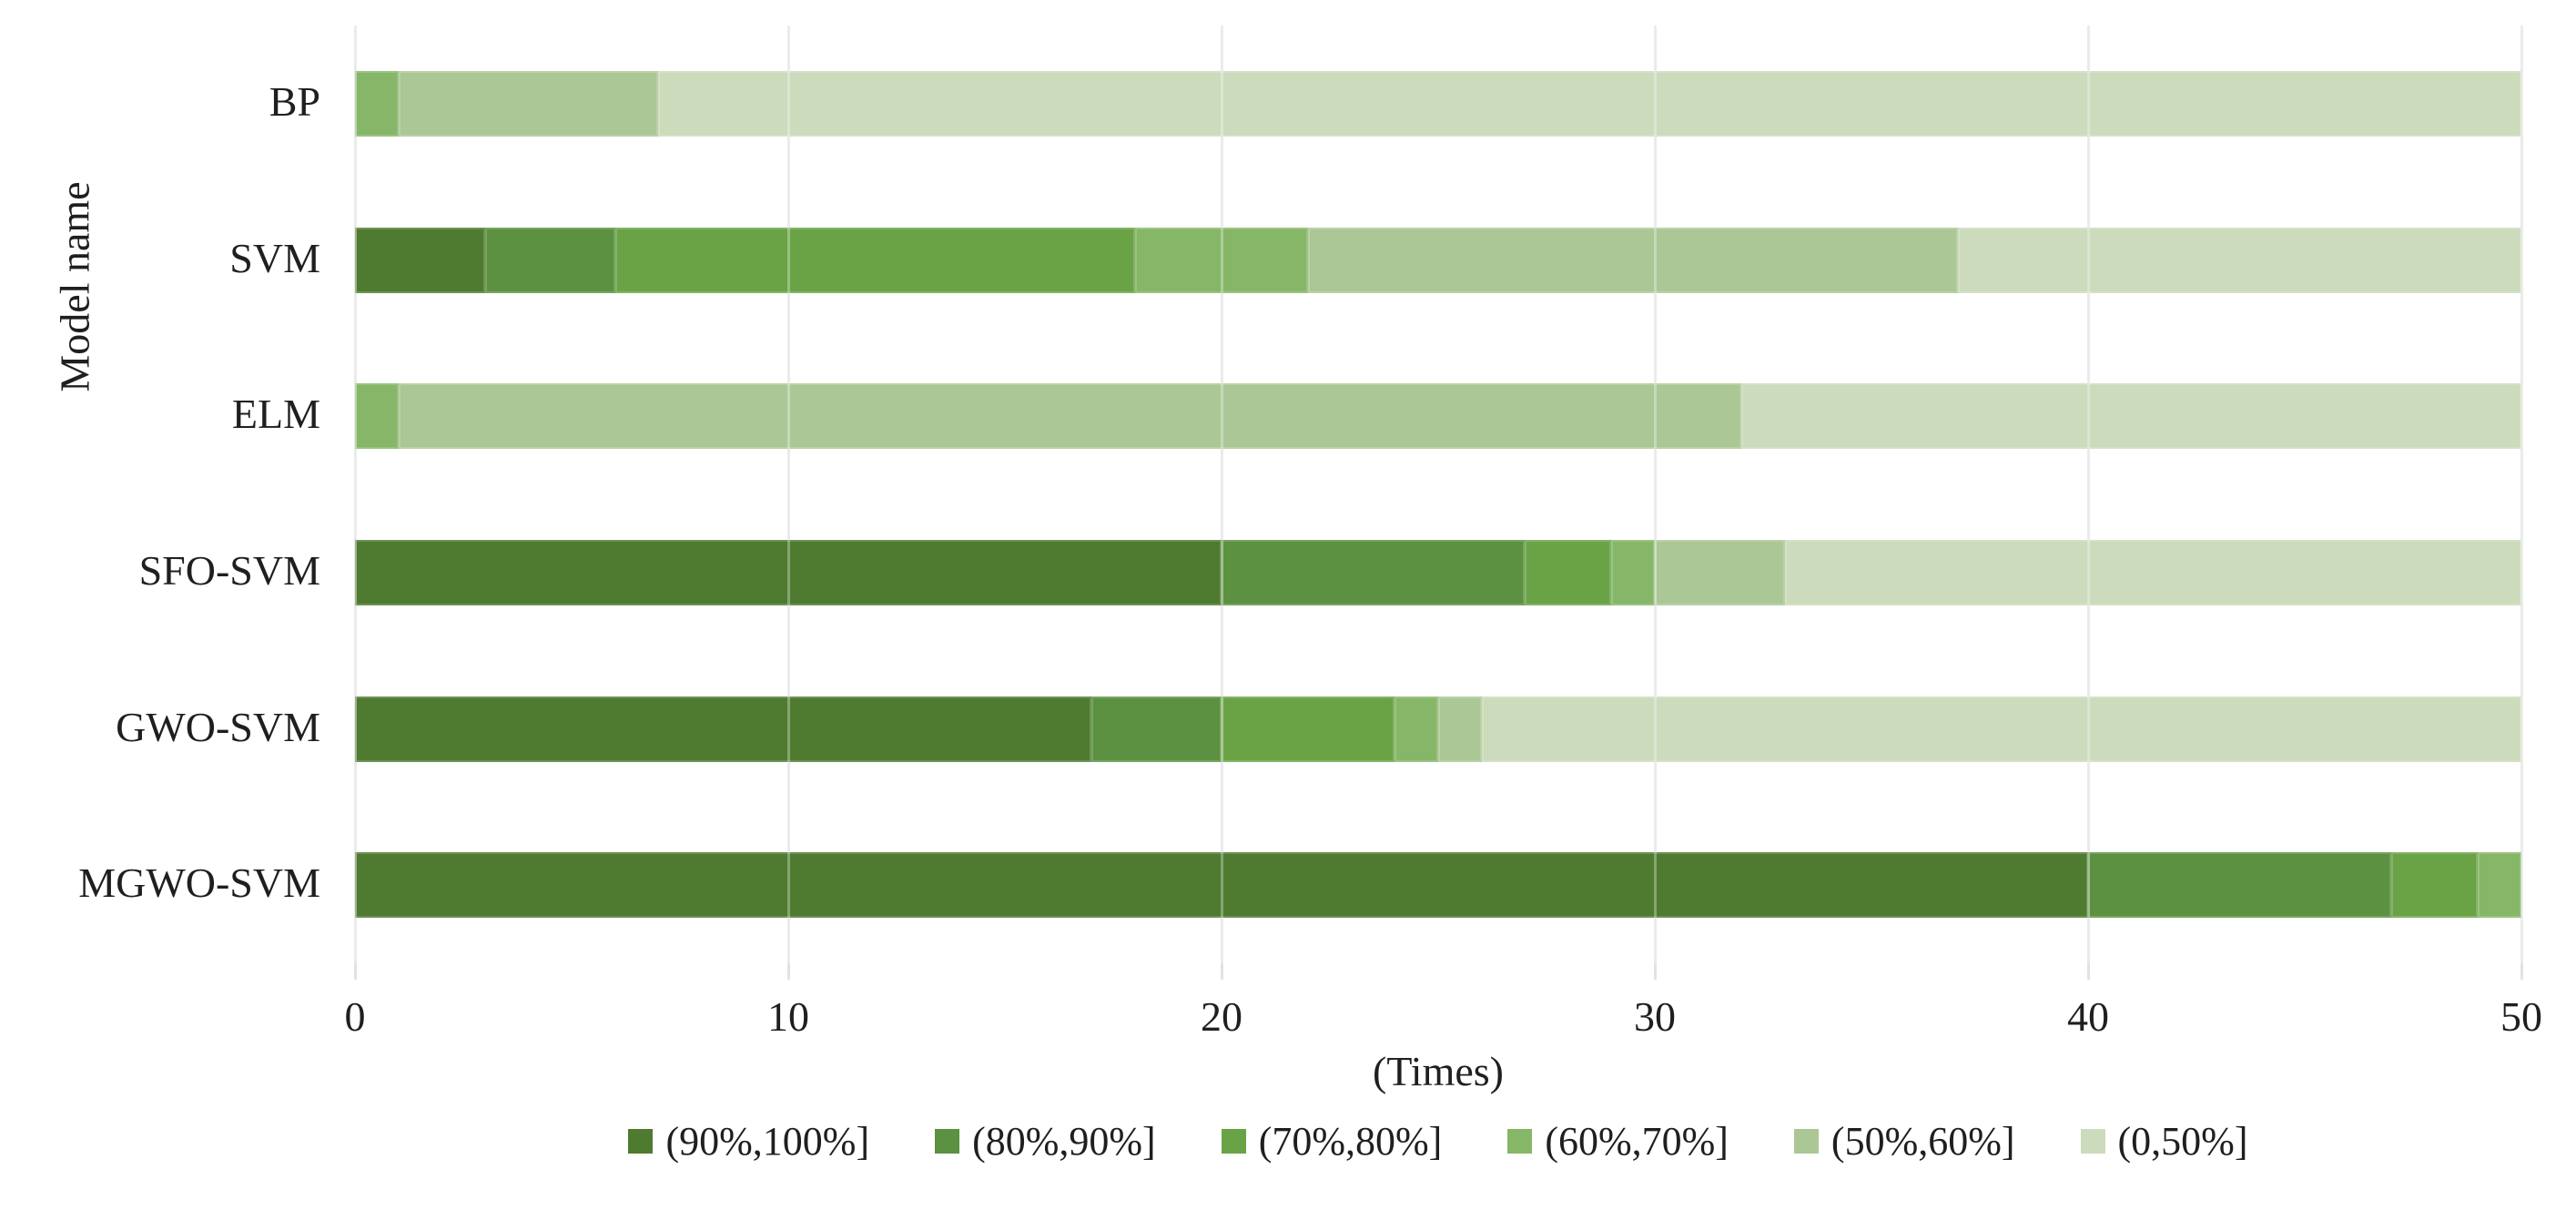 This screenshot has width=2576, height=1210. I want to click on category-label: SVM, so click(274, 257).